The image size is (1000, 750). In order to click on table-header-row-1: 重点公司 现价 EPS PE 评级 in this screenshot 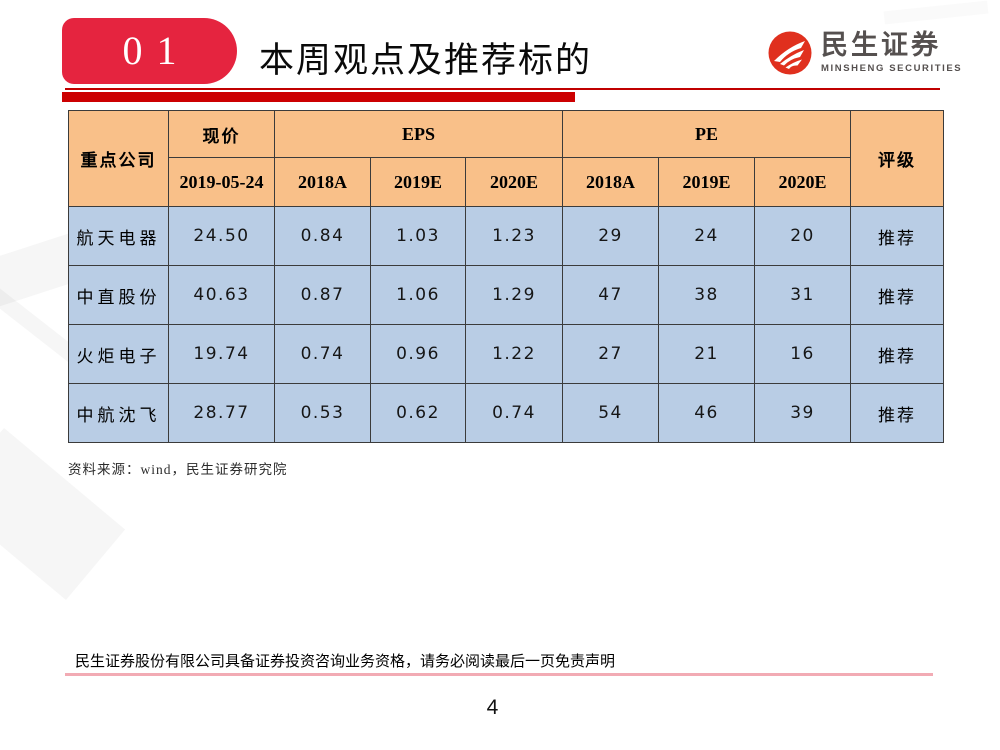, I will do `click(506, 158)`.